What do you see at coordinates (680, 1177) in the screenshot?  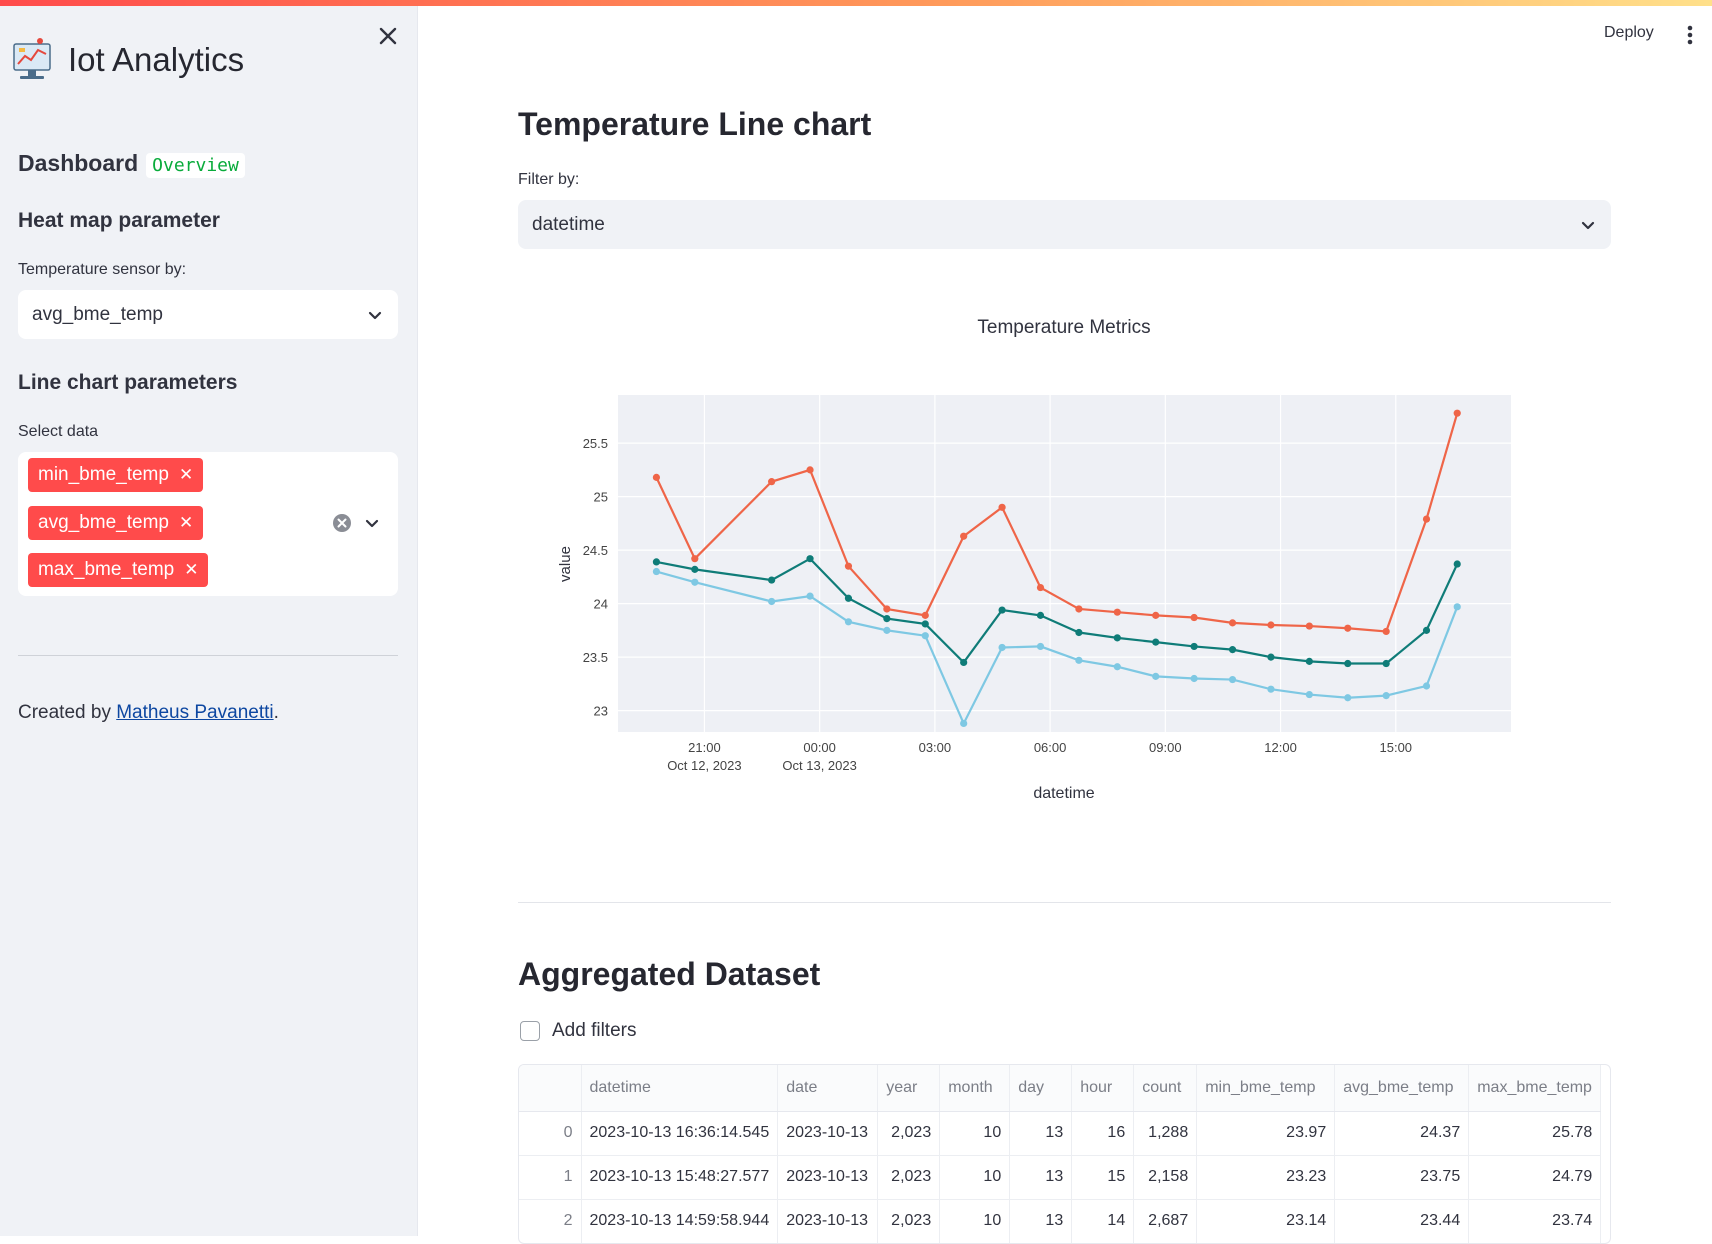 I see `table-cell: 2023-10-13 15:48:27.577` at bounding box center [680, 1177].